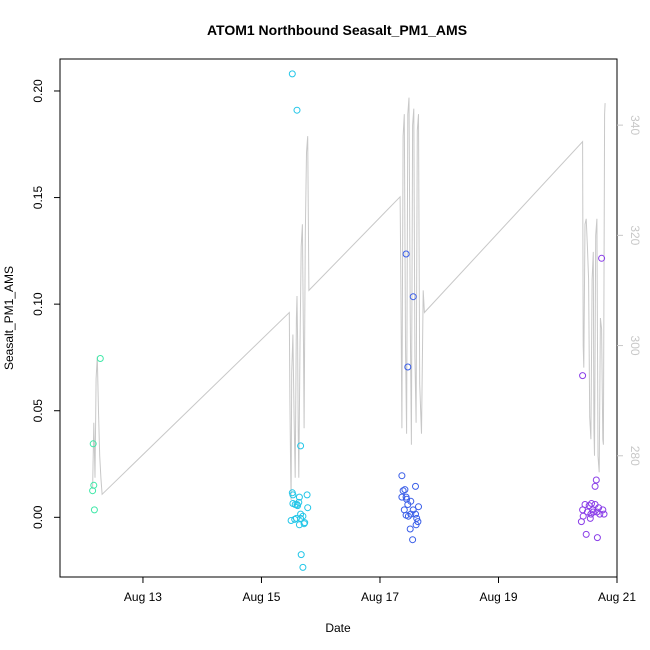 Image resolution: width=650 pixels, height=650 pixels. Describe the element at coordinates (38, 517) in the screenshot. I see `y-tick-label-0: 0.00` at that location.